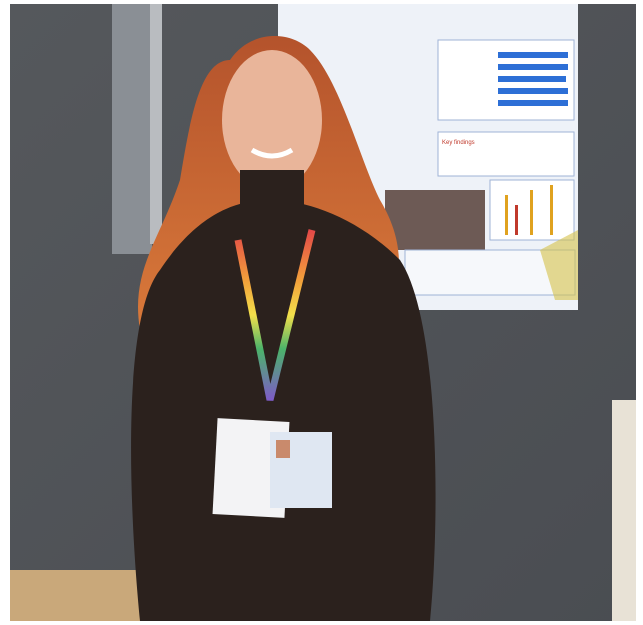 Image resolution: width=643 pixels, height=625 pixels. Describe the element at coordinates (559, 265) in the screenshot. I see `poster-decor` at that location.